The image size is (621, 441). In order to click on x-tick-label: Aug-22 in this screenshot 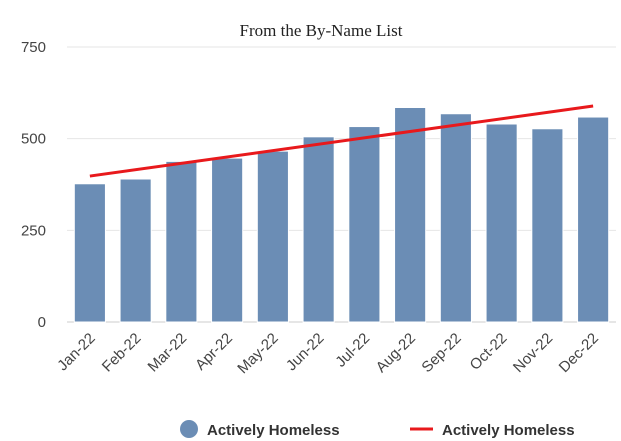, I will do `click(396, 353)`.